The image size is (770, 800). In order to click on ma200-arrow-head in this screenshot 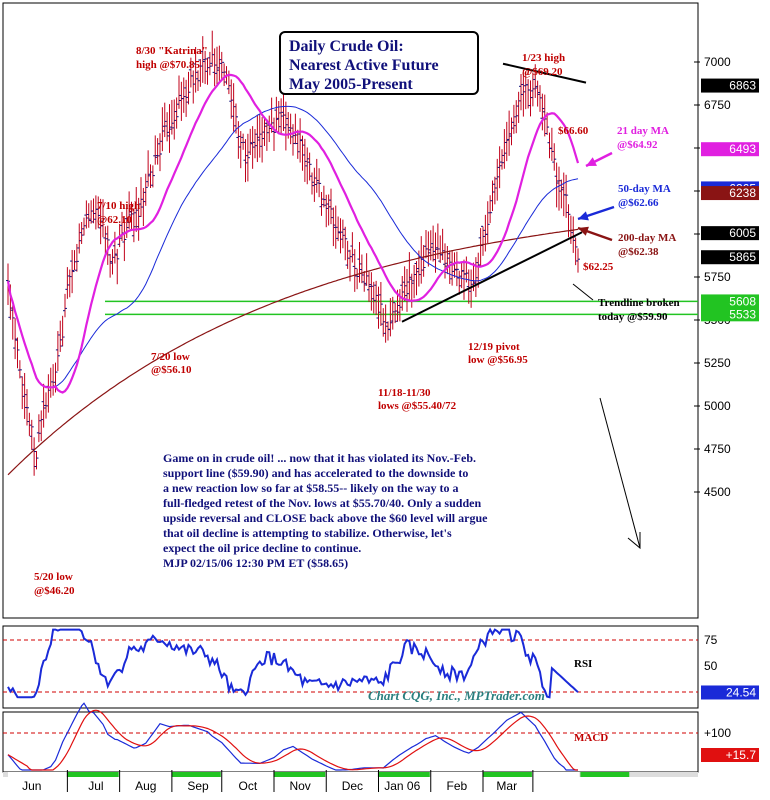, I will do `click(583, 231)`.